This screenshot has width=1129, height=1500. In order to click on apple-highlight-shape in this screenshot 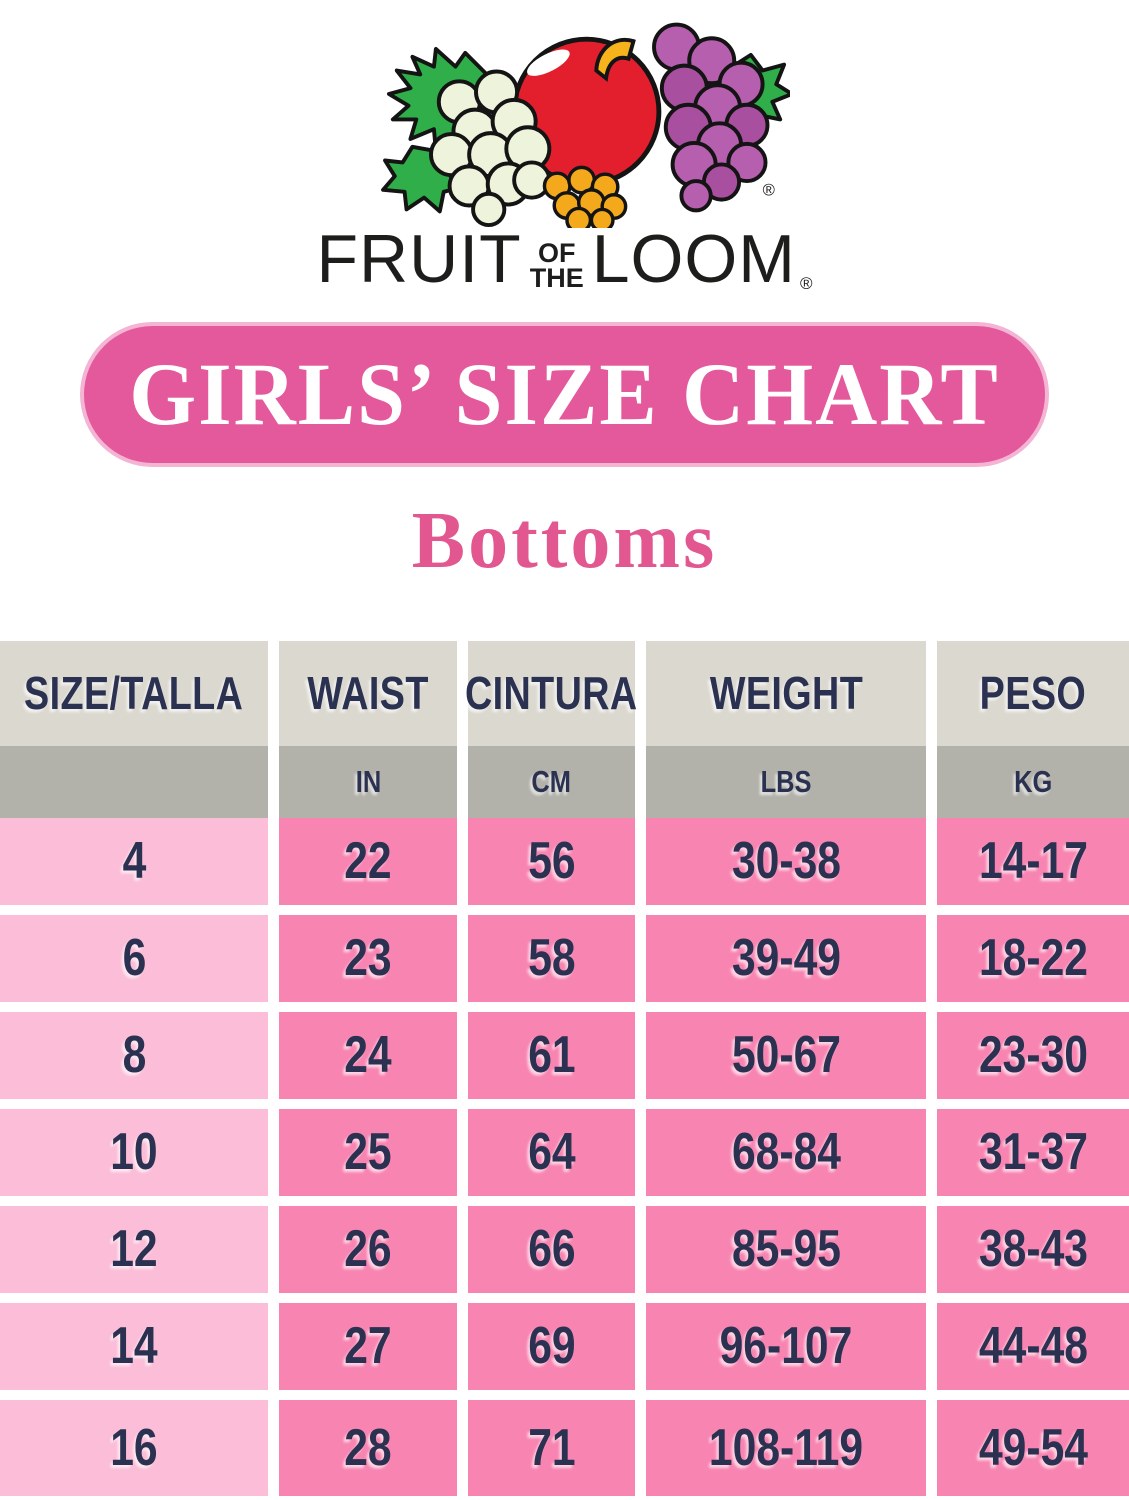, I will do `click(548, 62)`.